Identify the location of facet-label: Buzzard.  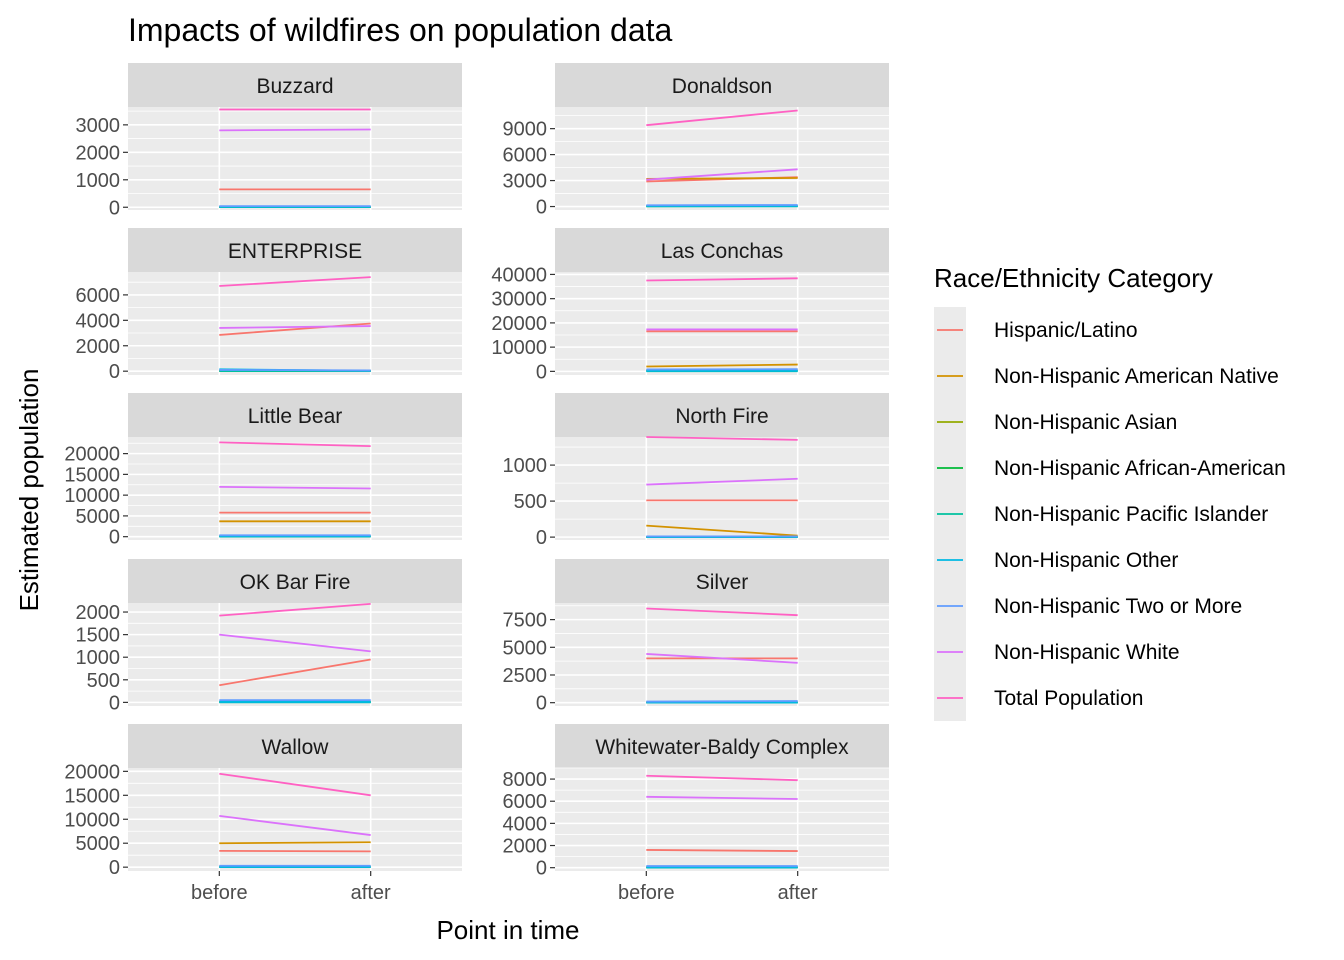
(294, 86).